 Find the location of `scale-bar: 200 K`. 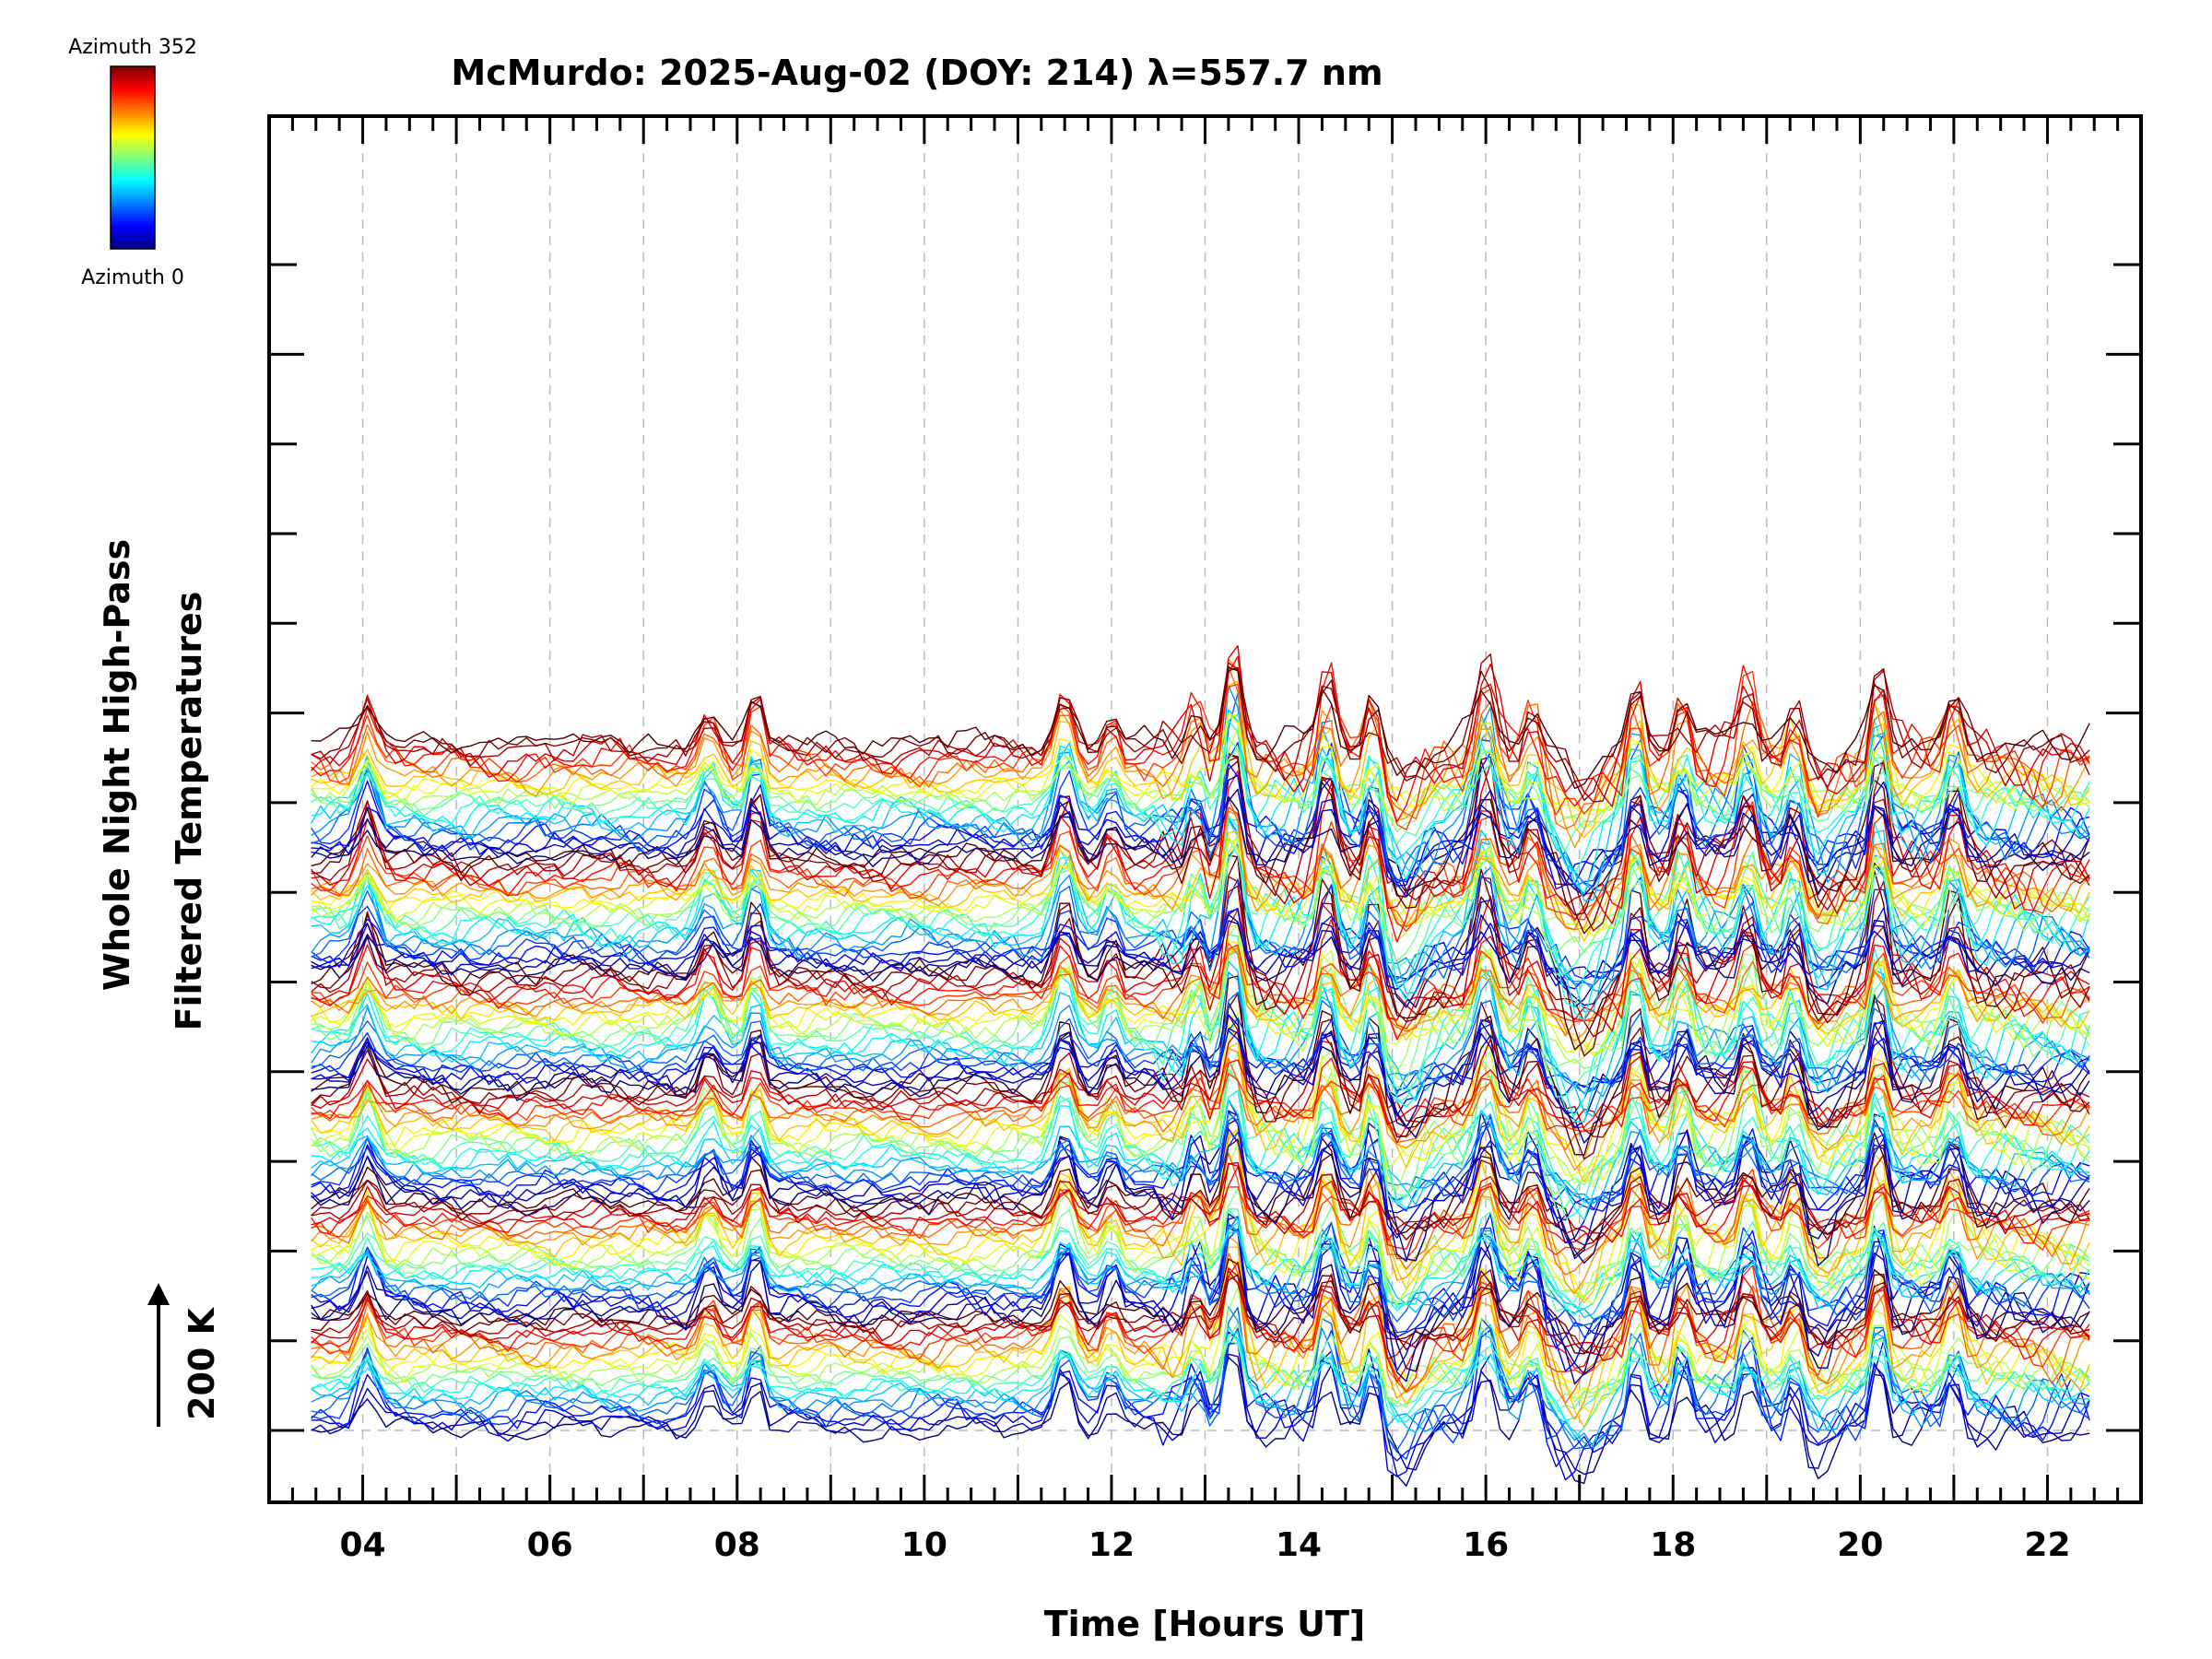

scale-bar: 200 K is located at coordinates (184, 1355).